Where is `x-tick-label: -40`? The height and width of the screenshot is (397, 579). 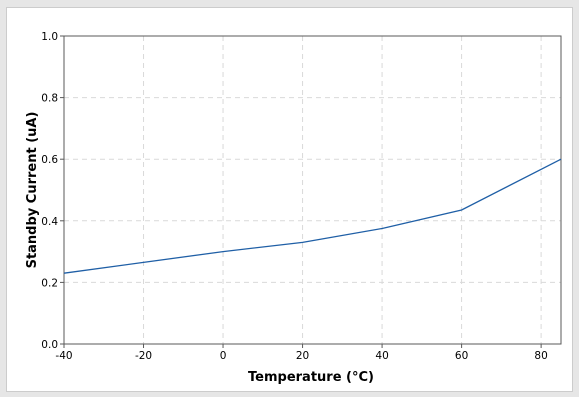 x-tick-label: -40 is located at coordinates (63, 356).